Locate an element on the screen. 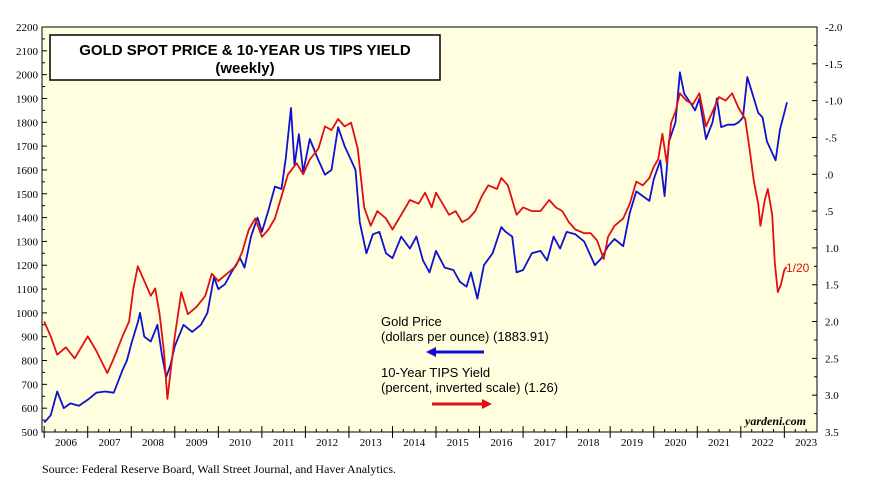 This screenshot has width=888, height=490. left-tick-label: 600 is located at coordinates (30, 409).